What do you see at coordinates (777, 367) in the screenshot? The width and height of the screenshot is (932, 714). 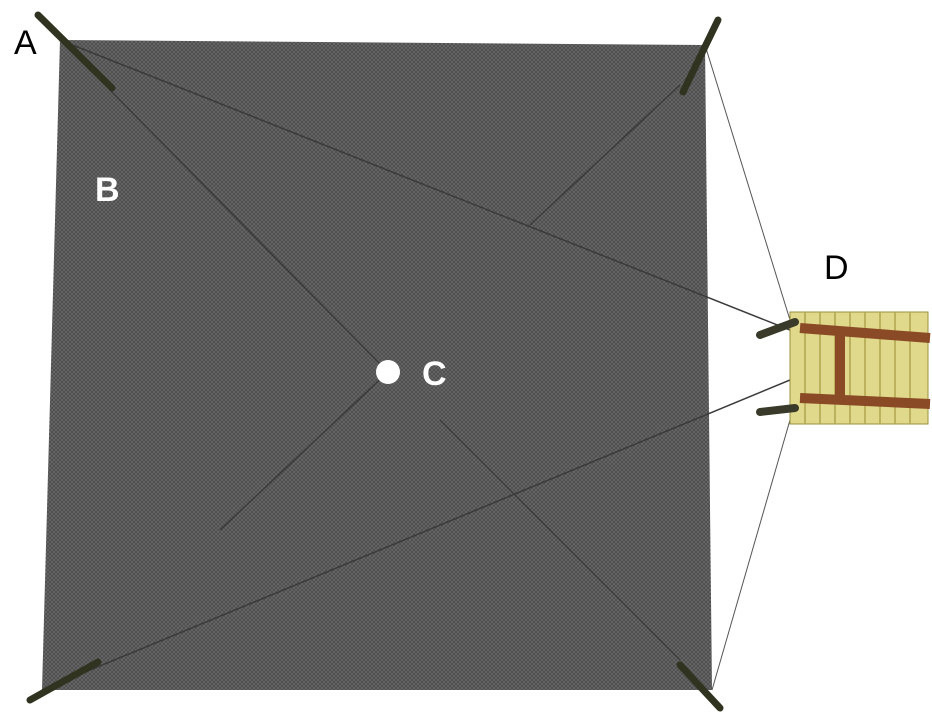 I see `raft-posts` at bounding box center [777, 367].